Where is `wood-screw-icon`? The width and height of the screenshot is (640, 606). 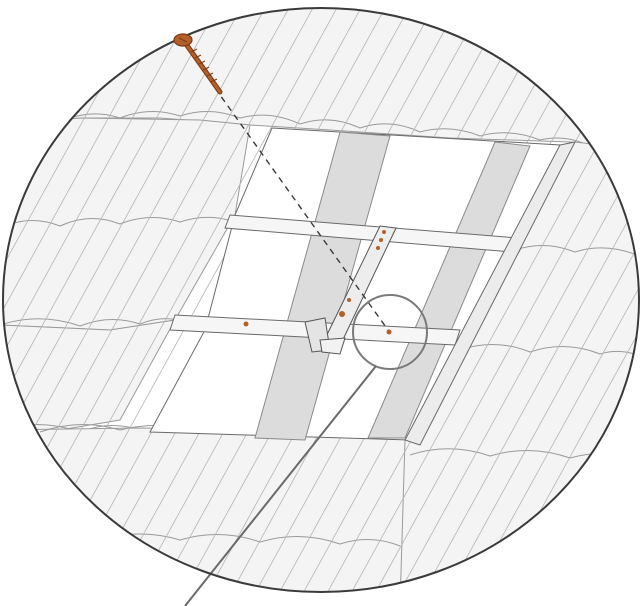
wood-screw-icon is located at coordinates (198, 64).